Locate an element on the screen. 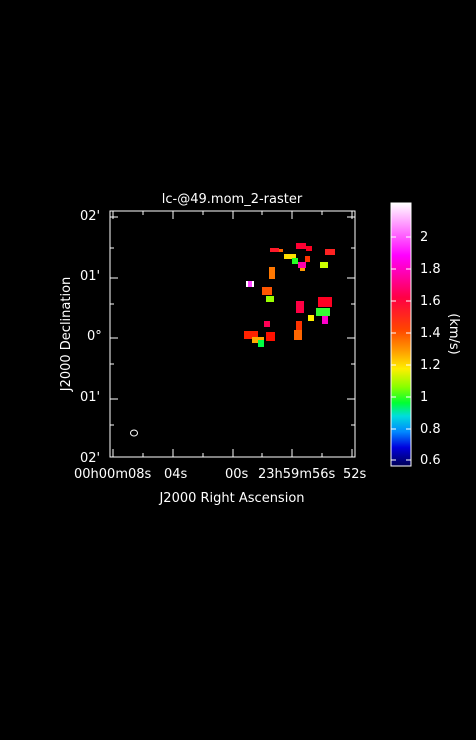 The width and height of the screenshot is (476, 740). colorbar-tick-label: 0.8 is located at coordinates (430, 429).